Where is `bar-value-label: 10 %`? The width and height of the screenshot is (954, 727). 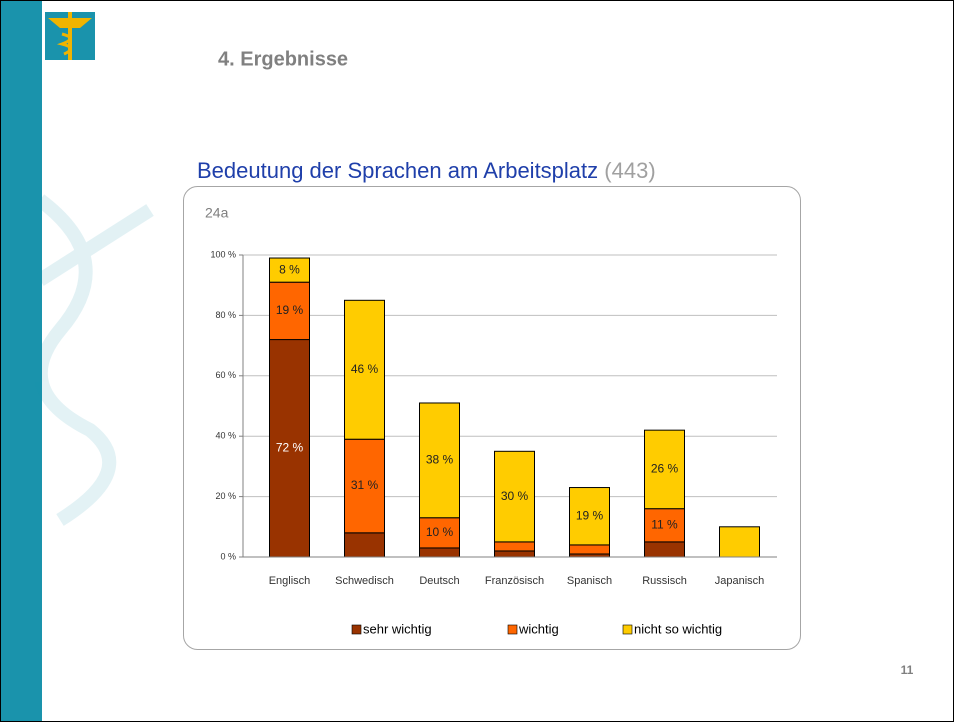
bar-value-label: 10 % is located at coordinates (440, 532).